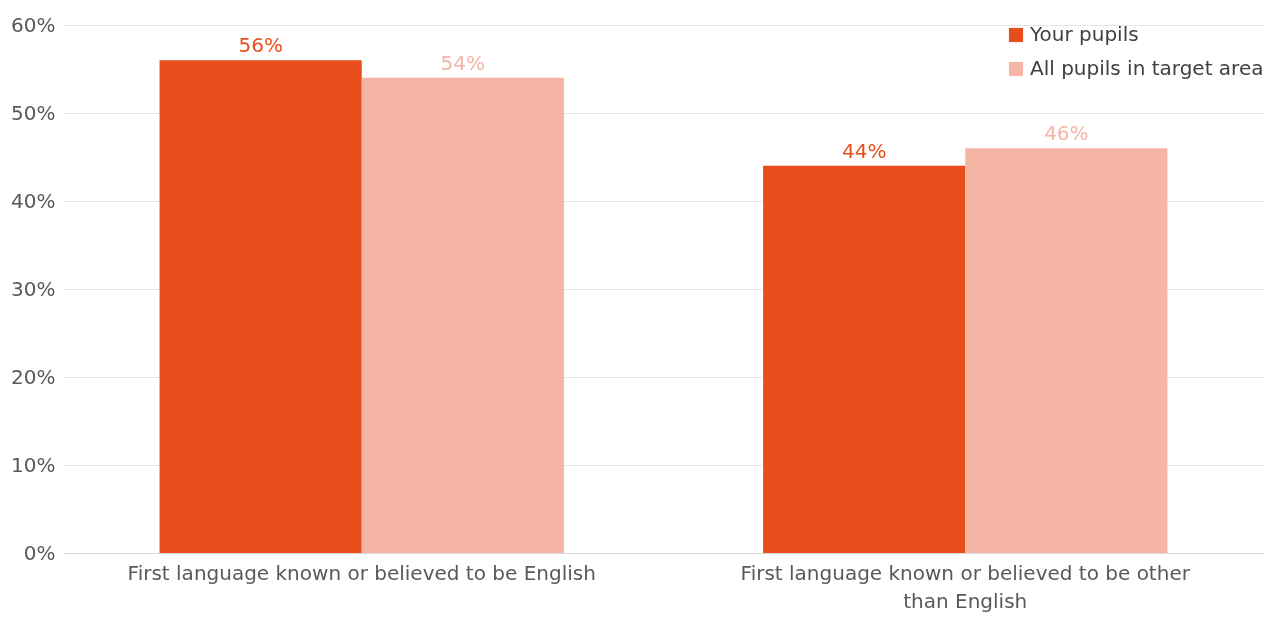 The width and height of the screenshot is (1274, 621). I want to click on text: 54%, so click(463, 62).